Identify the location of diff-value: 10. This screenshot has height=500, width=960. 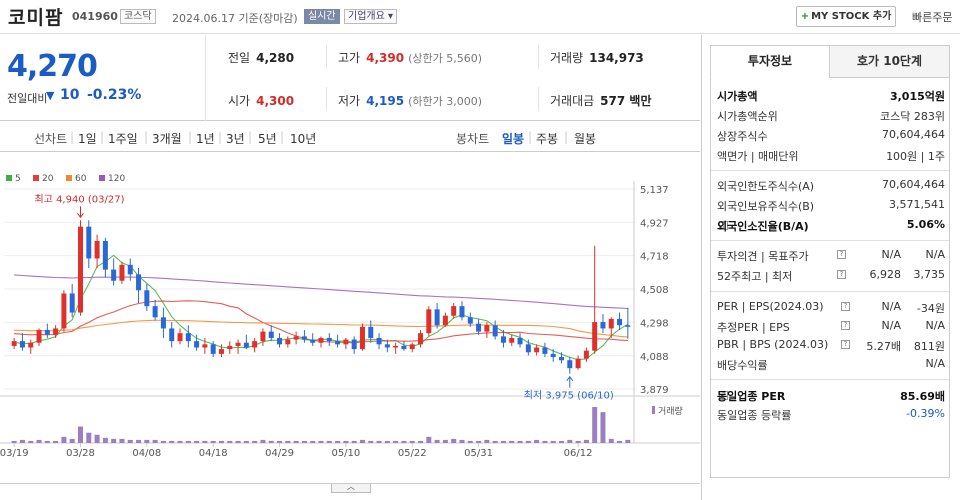
(70, 95).